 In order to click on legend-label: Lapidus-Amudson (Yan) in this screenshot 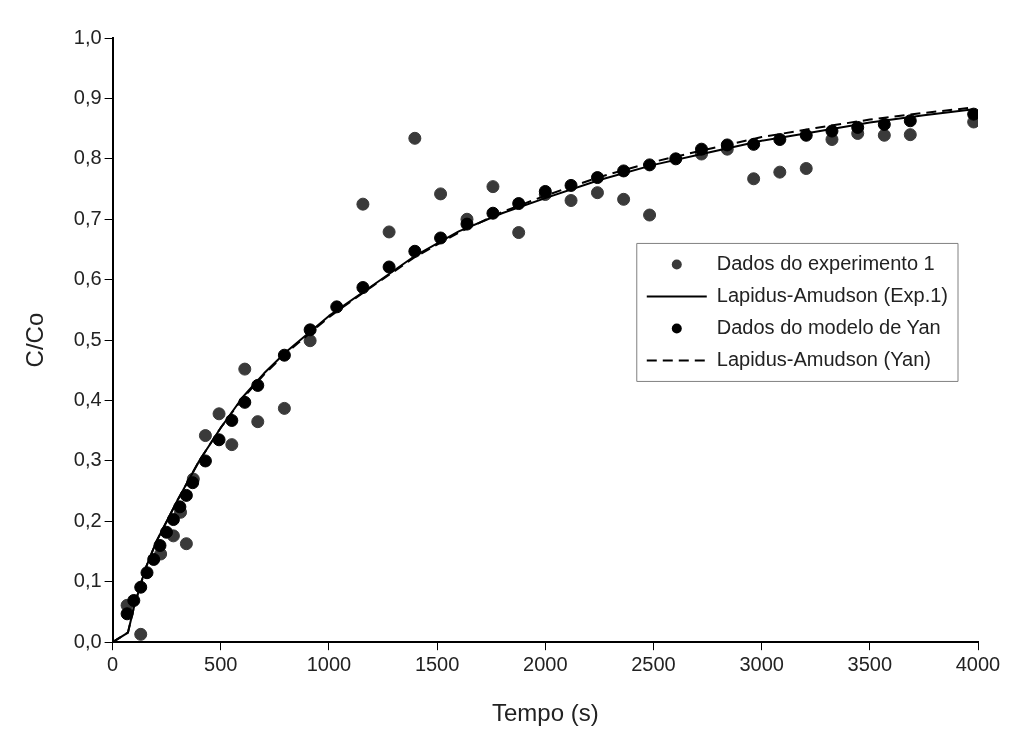, I will do `click(823, 358)`.